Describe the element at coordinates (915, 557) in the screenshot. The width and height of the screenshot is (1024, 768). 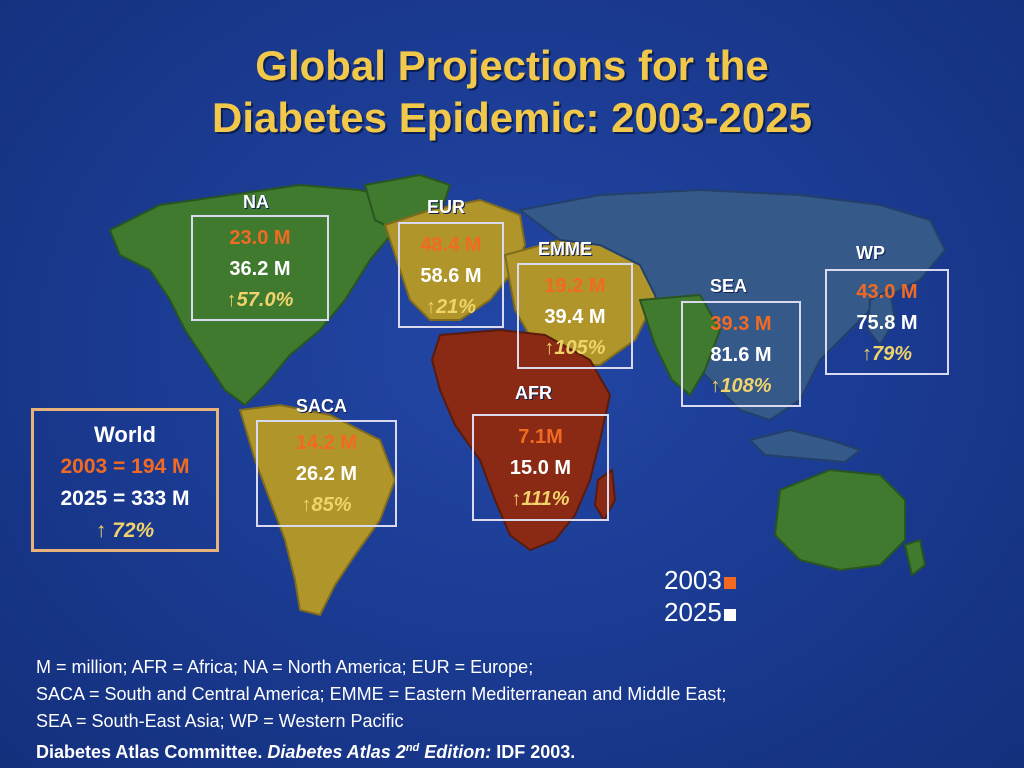
I see `region-shape-new-zealand` at that location.